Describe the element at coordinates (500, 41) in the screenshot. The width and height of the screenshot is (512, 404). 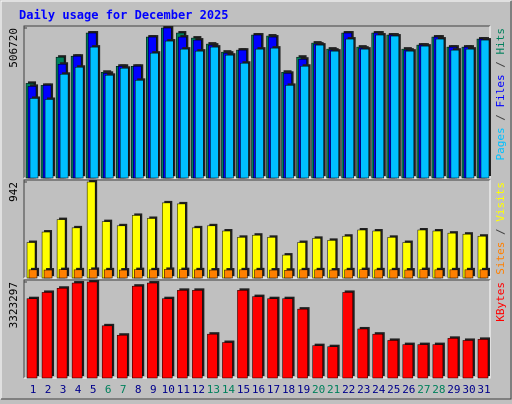
I see `legend-entry: Hits` at that location.